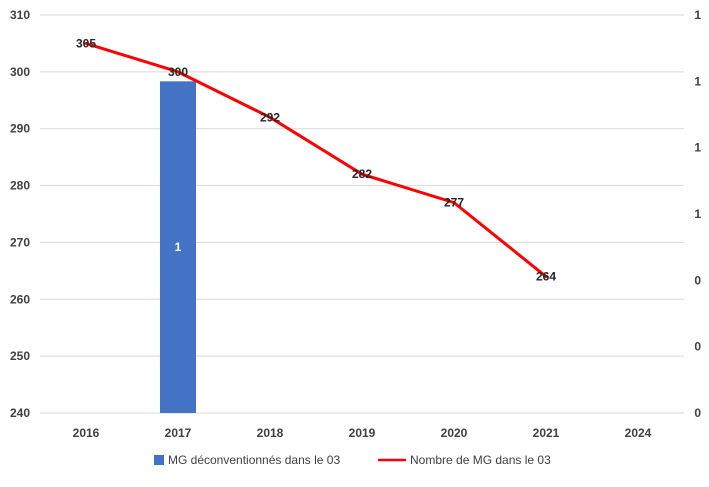 The height and width of the screenshot is (487, 709). I want to click on legend-label-bar: MG déconventionnés dans le 03, so click(254, 460).